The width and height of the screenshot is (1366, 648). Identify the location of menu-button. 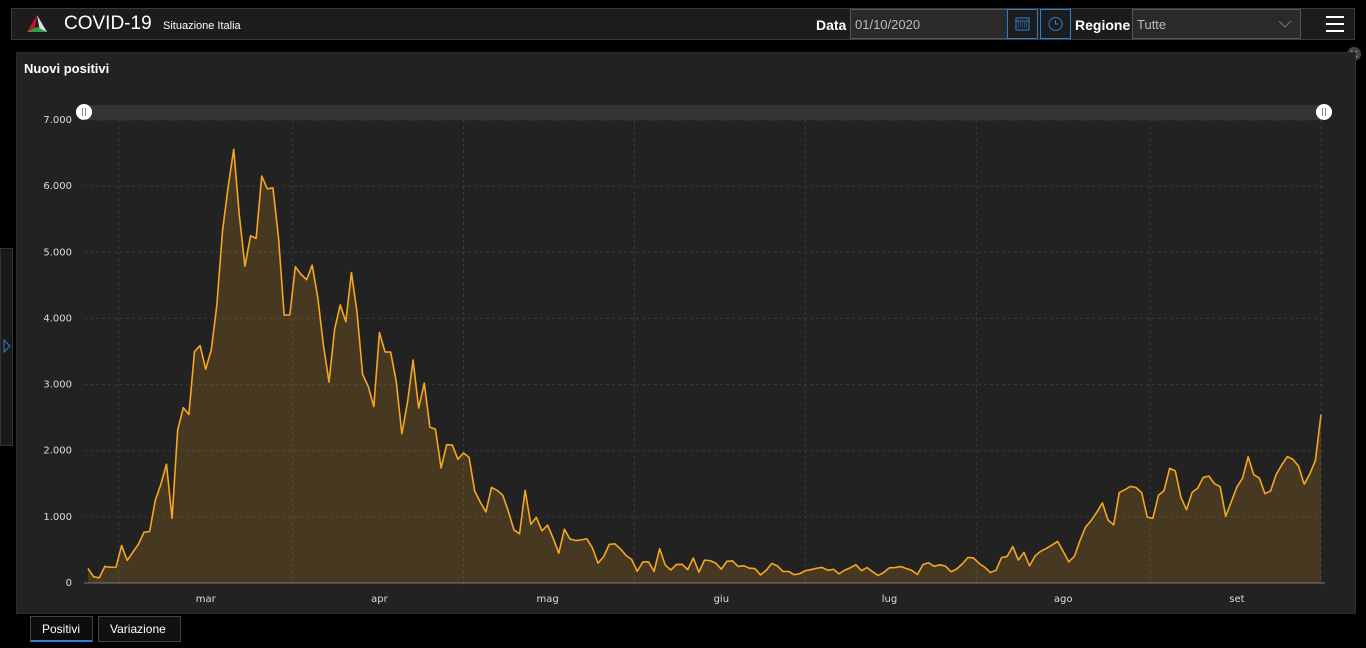
(1335, 24).